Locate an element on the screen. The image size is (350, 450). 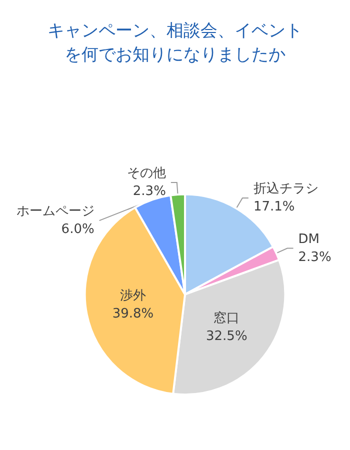
slice-label: その他 is located at coordinates (146, 174).